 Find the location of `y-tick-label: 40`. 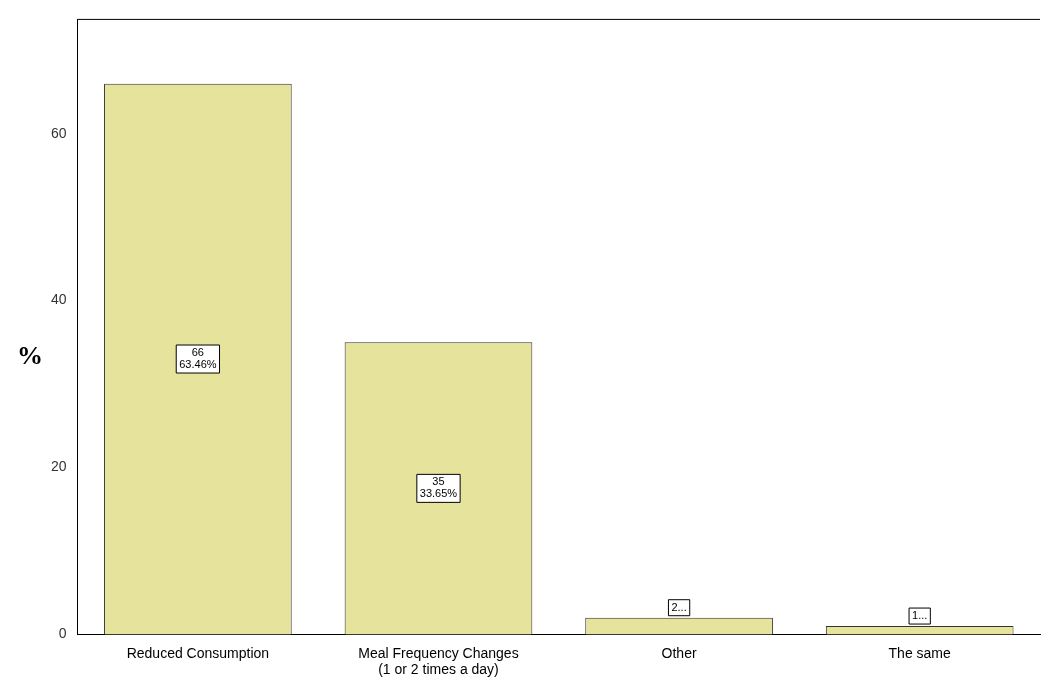

y-tick-label: 40 is located at coordinates (58, 299).